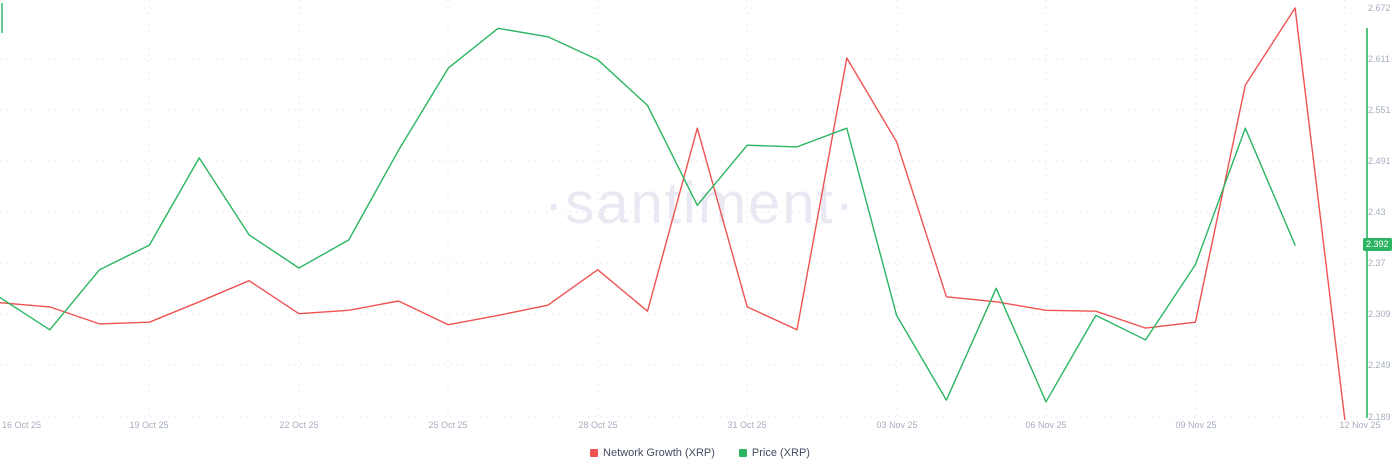 The height and width of the screenshot is (473, 1400). I want to click on x-axis-label: 03 Nov 25, so click(897, 425).